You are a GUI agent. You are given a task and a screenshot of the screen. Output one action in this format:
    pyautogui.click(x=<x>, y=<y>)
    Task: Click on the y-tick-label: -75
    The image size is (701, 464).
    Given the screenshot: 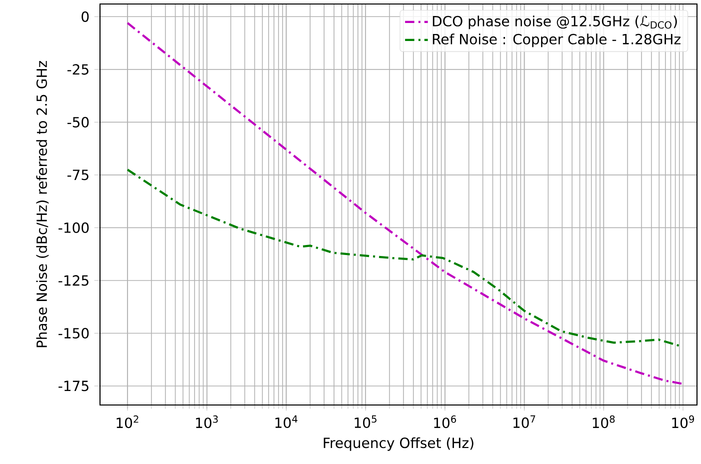 What is the action you would take?
    pyautogui.click(x=77, y=175)
    